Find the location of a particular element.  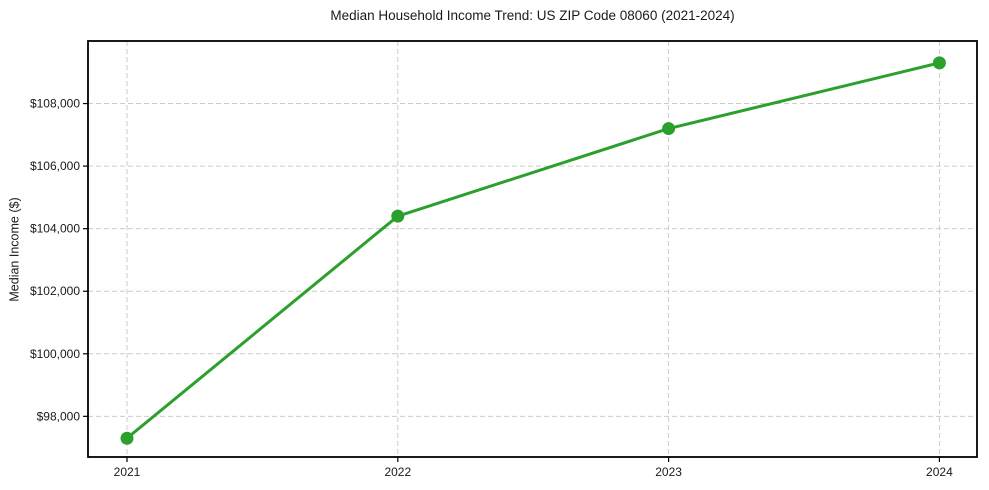

y-tick-label: $98,000 is located at coordinates (59, 416).